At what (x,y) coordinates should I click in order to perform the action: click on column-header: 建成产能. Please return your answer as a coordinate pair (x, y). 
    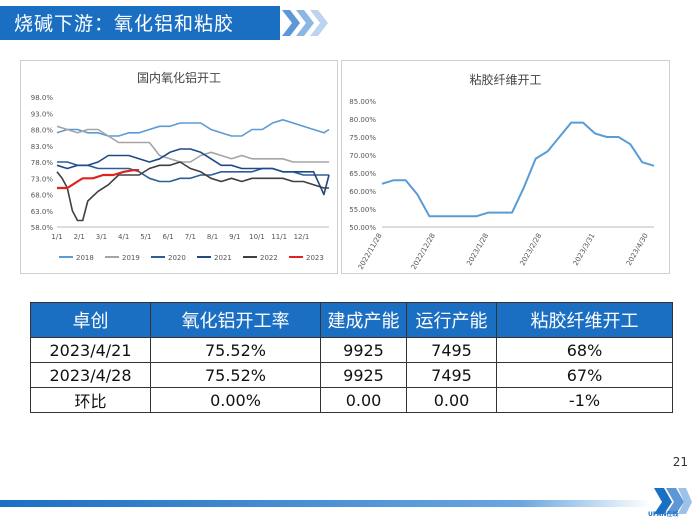
    Looking at the image, I should click on (363, 320).